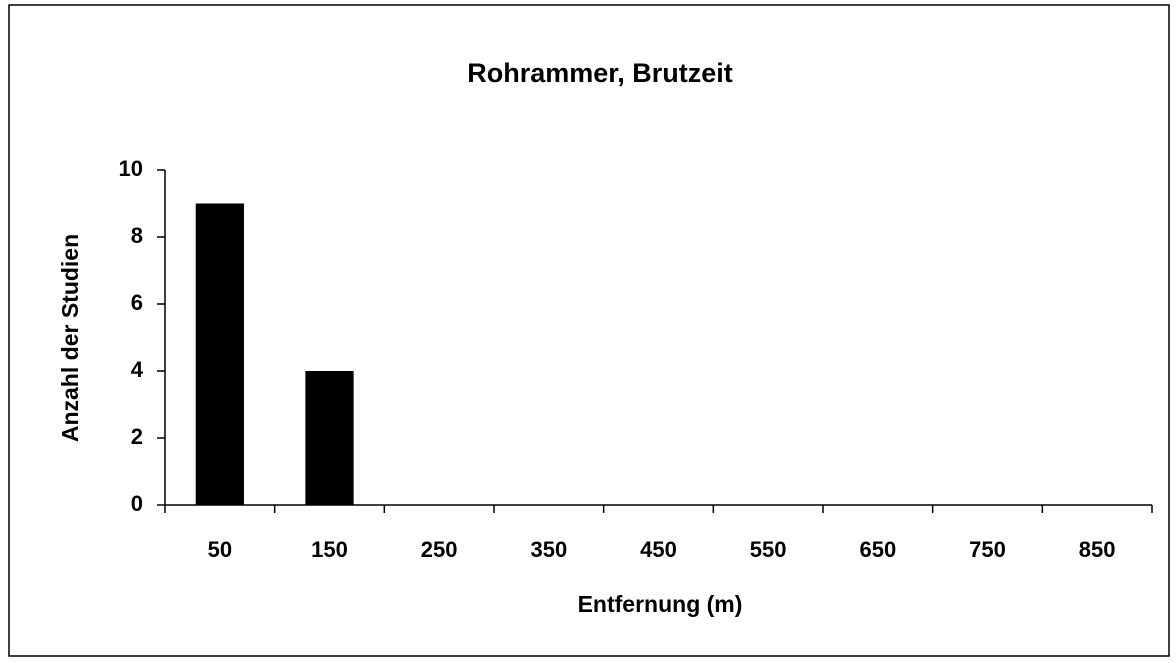  What do you see at coordinates (70, 338) in the screenshot?
I see `y-axis-title: Anzahl der Studien` at bounding box center [70, 338].